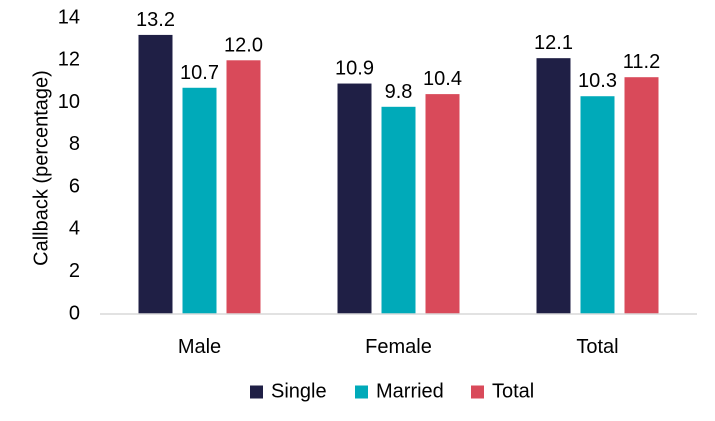  Describe the element at coordinates (641, 62) in the screenshot. I see `data-label: 11.2` at that location.